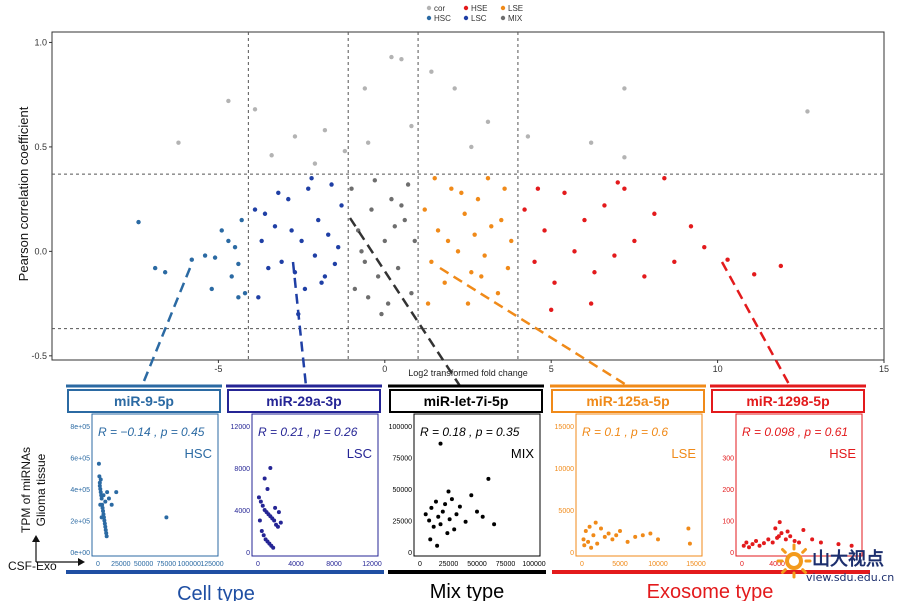 This screenshot has width=900, height=601. Describe the element at coordinates (710, 591) in the screenshot. I see `exosome-type-label: Exosome type` at that location.